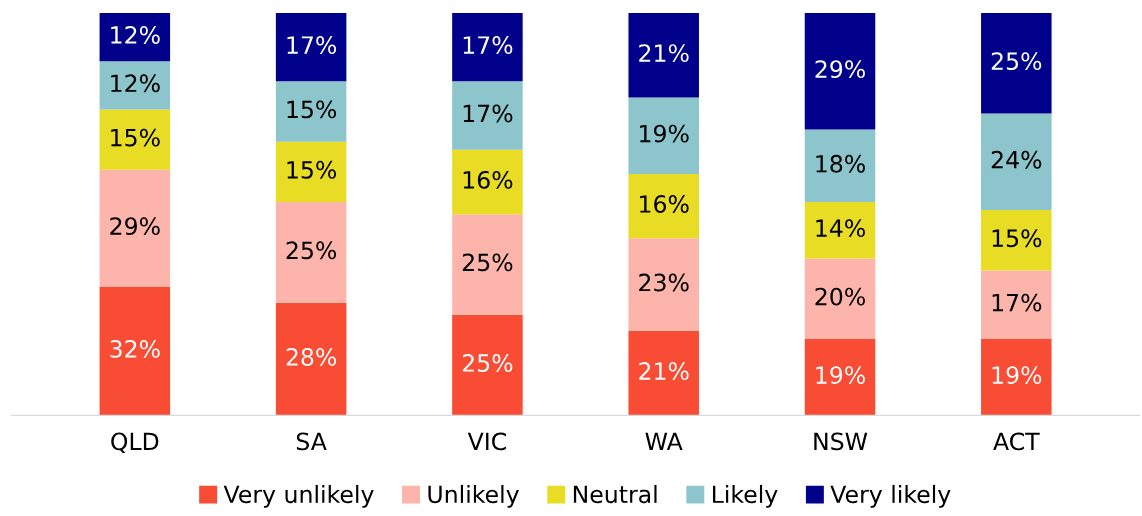 This screenshot has height=516, width=1142. I want to click on data-label: 32%, so click(135, 348).